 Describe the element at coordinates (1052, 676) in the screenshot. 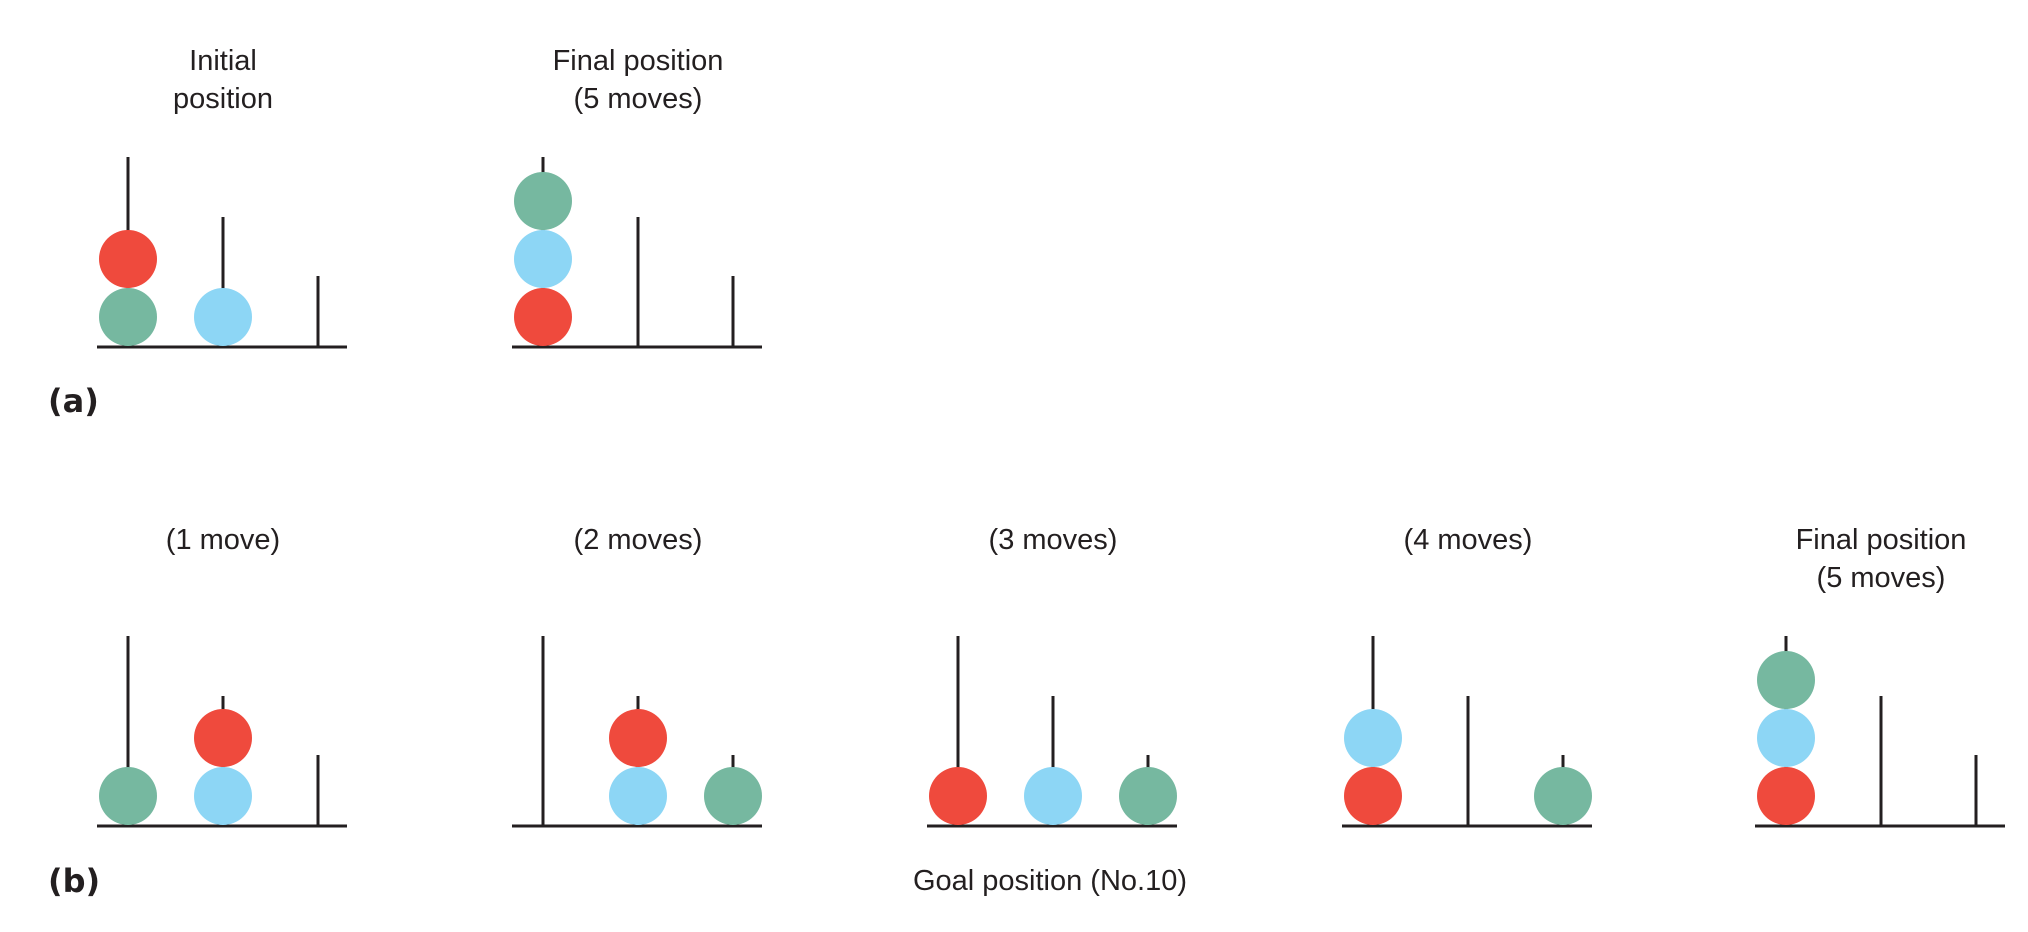

I see `puzzle-panel: (3 moves)` at that location.